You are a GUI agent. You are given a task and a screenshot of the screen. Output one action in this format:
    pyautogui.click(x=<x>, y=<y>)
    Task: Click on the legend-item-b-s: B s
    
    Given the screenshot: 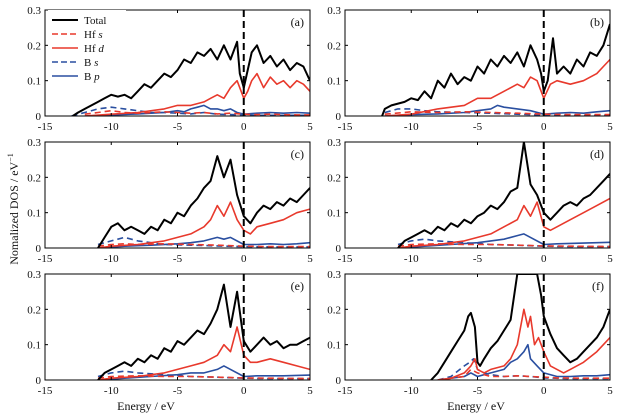 What is the action you would take?
    pyautogui.click(x=91, y=63)
    